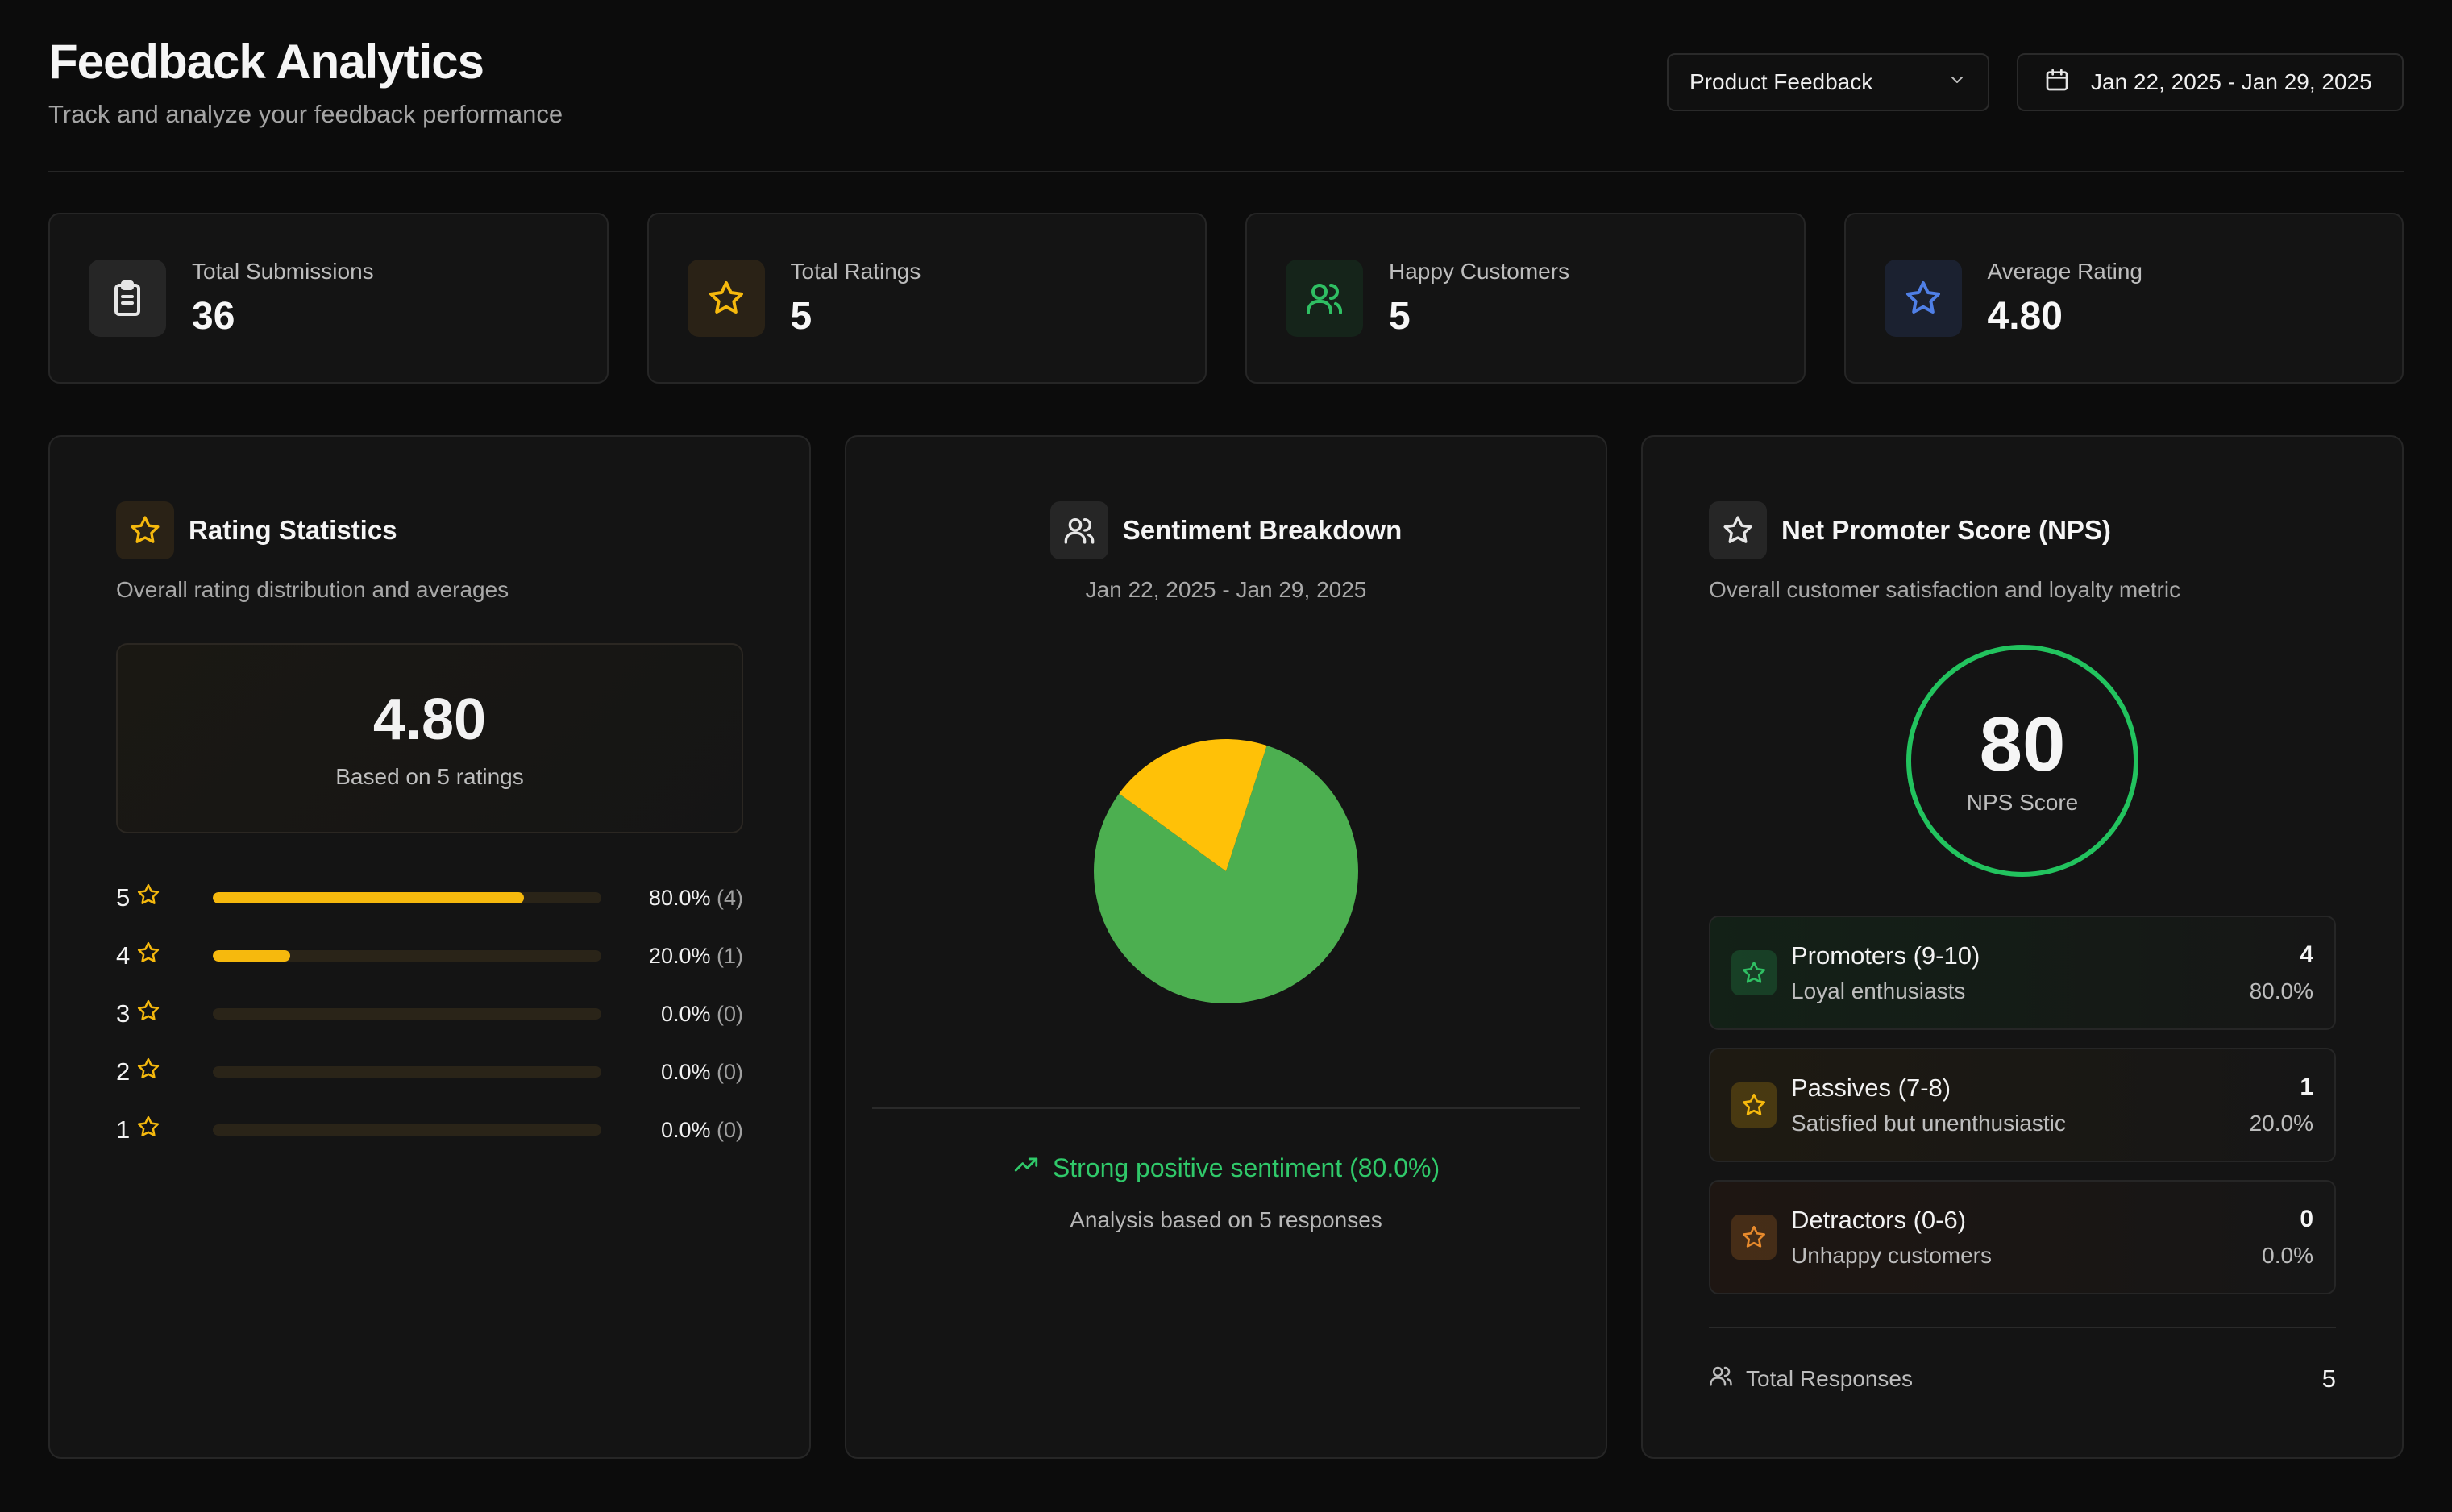  I want to click on trending-up-icon, so click(1026, 1168).